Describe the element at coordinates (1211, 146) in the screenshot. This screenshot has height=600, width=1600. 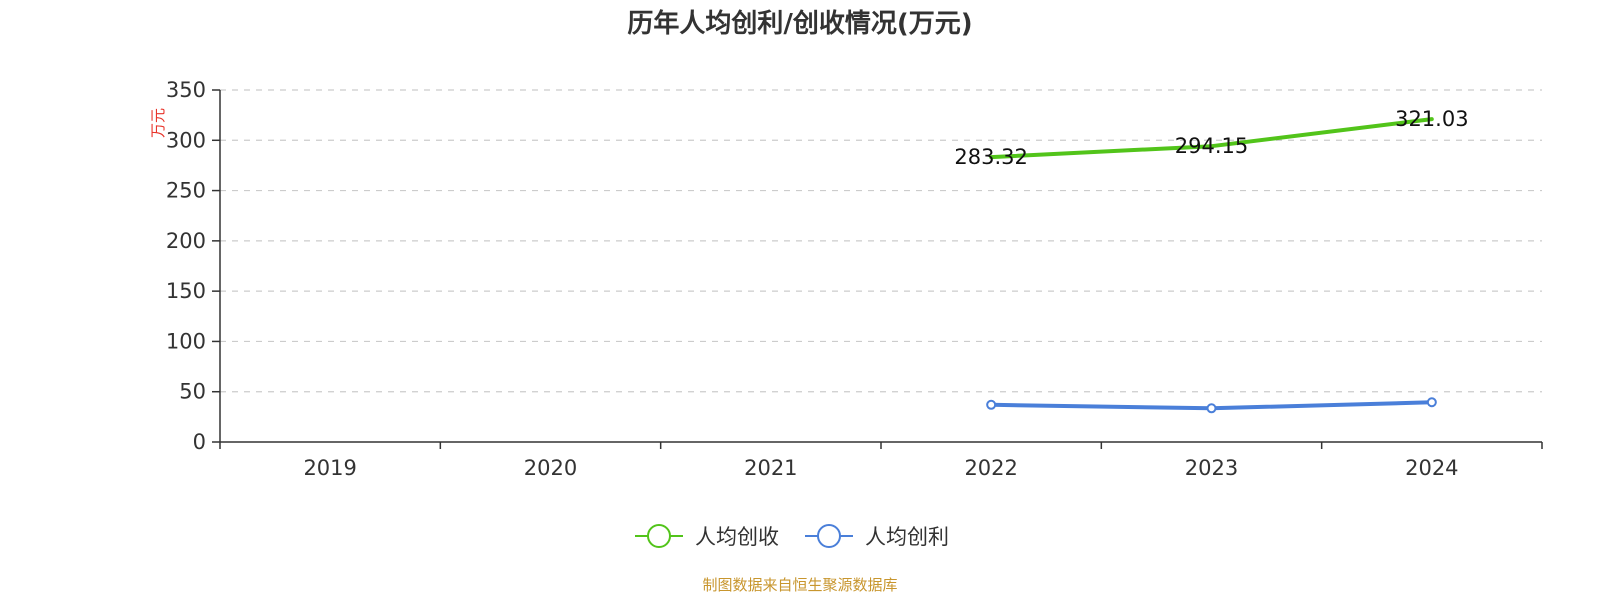
I see `data-label: 294.15` at that location.